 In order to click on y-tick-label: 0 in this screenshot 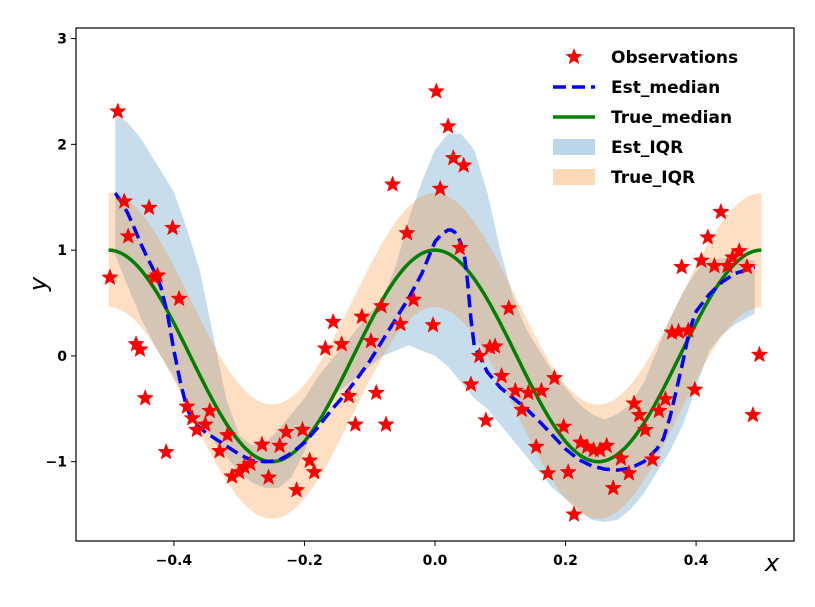, I will do `click(62, 357)`.